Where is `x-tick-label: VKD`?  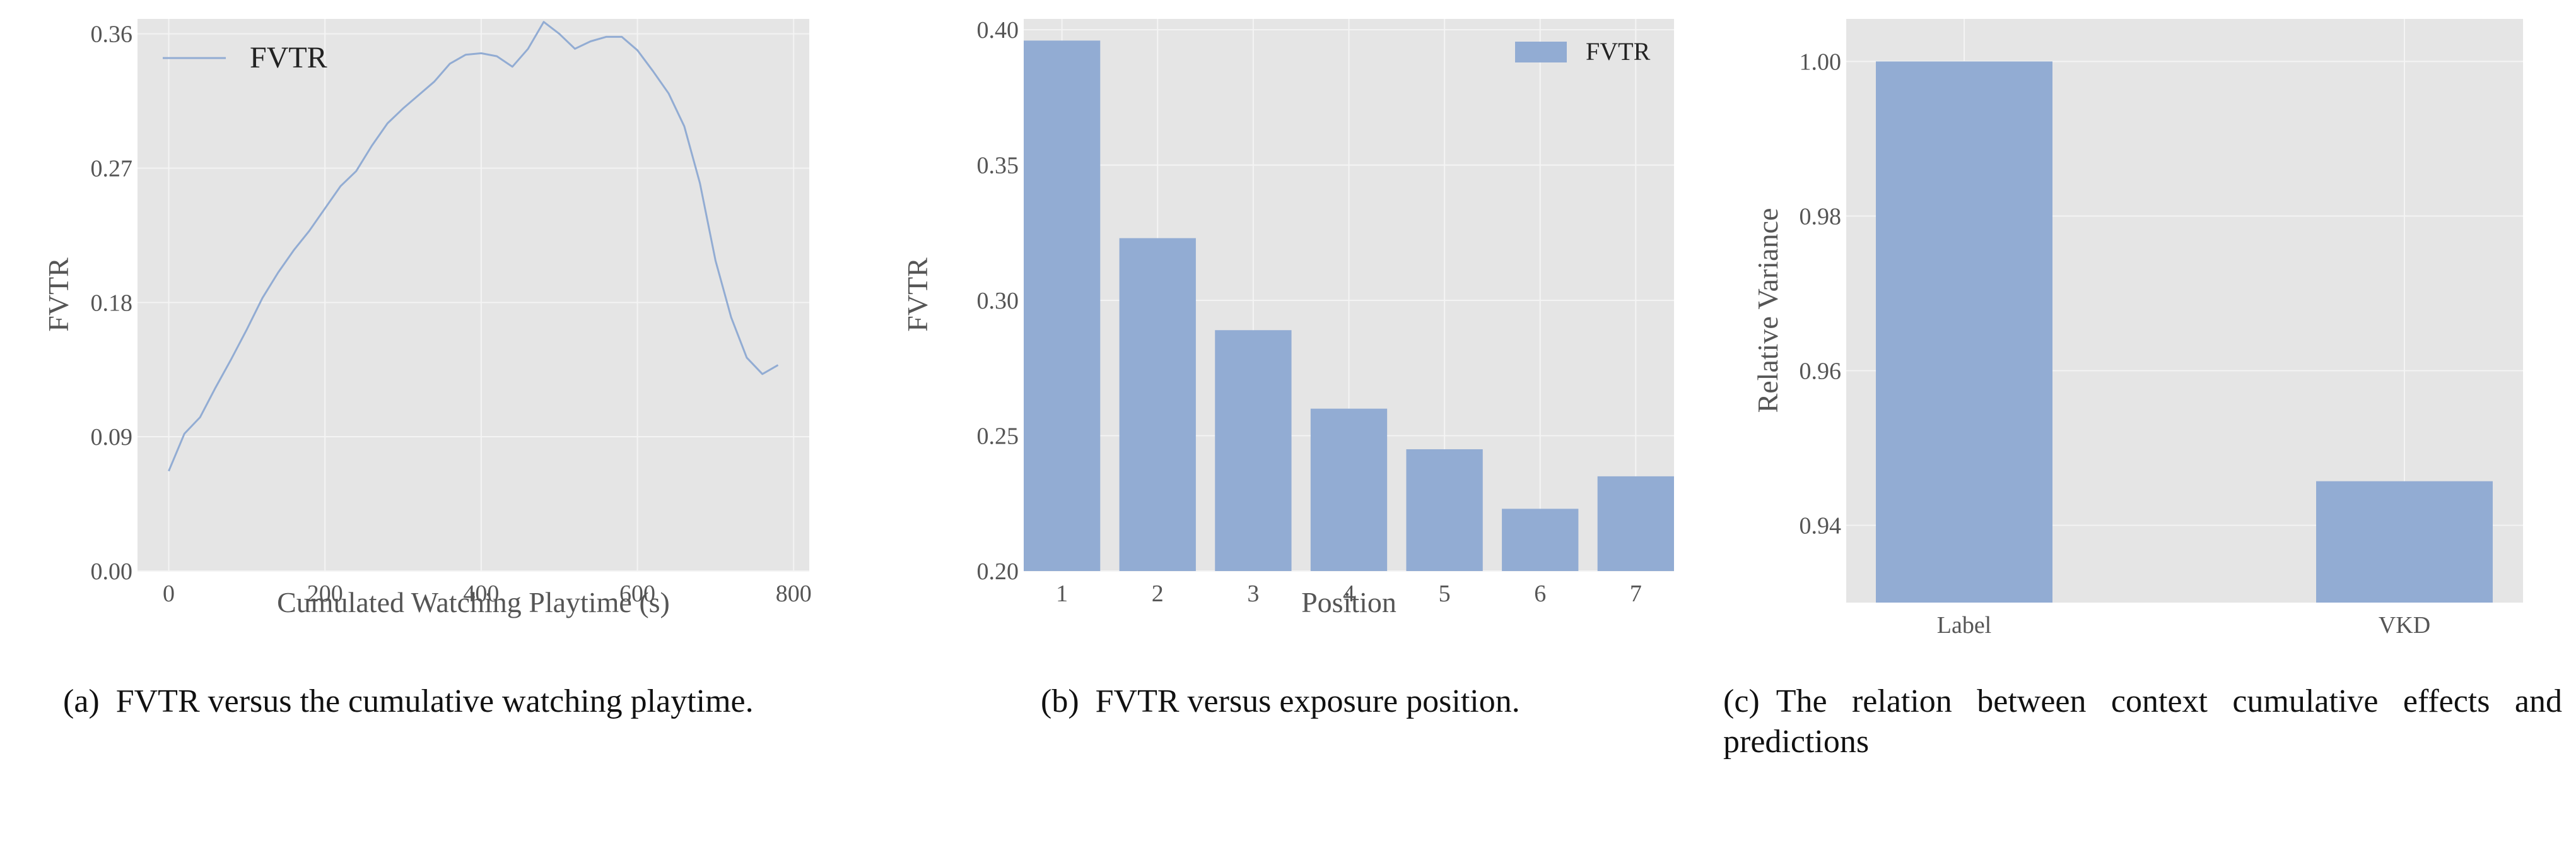
x-tick-label: VKD is located at coordinates (2404, 626).